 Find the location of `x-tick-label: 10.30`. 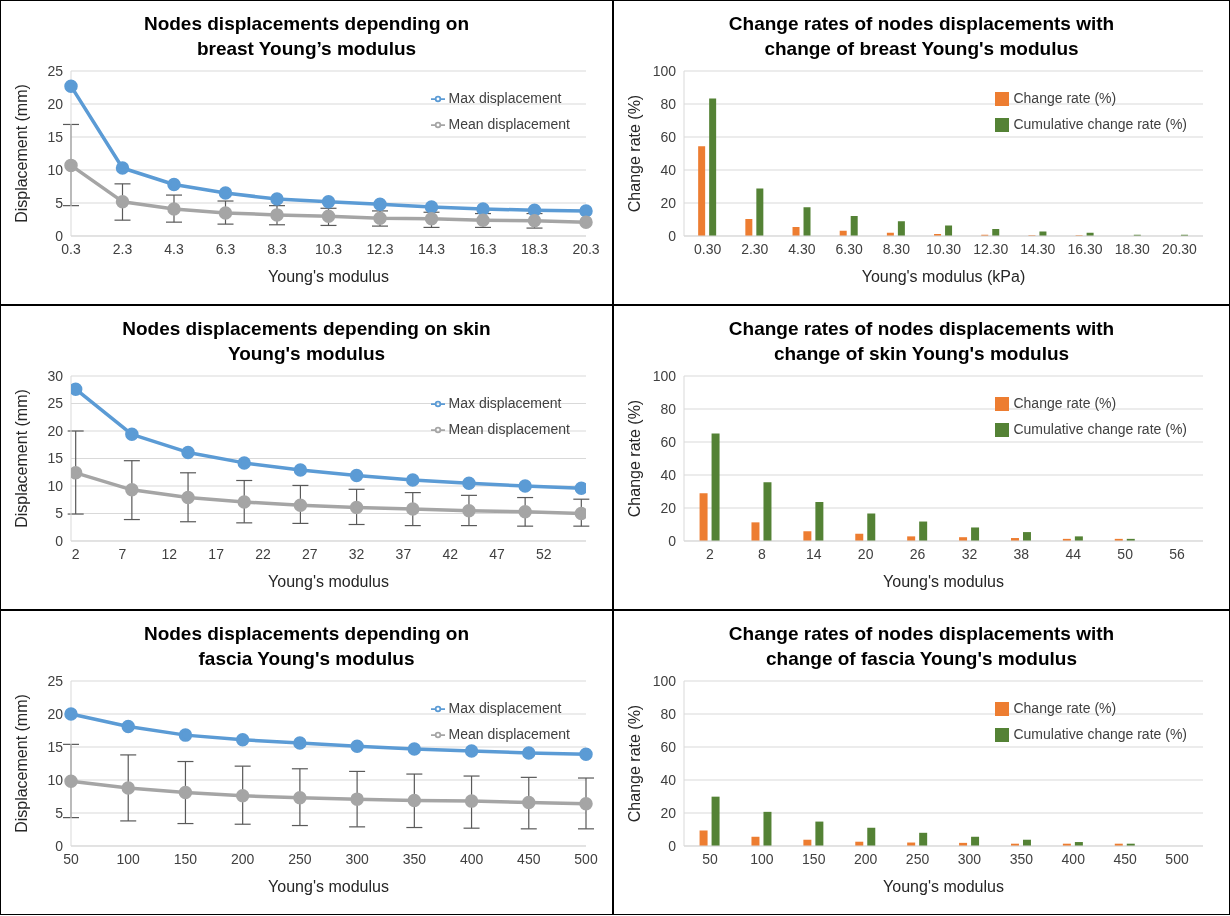

x-tick-label: 10.30 is located at coordinates (943, 248).